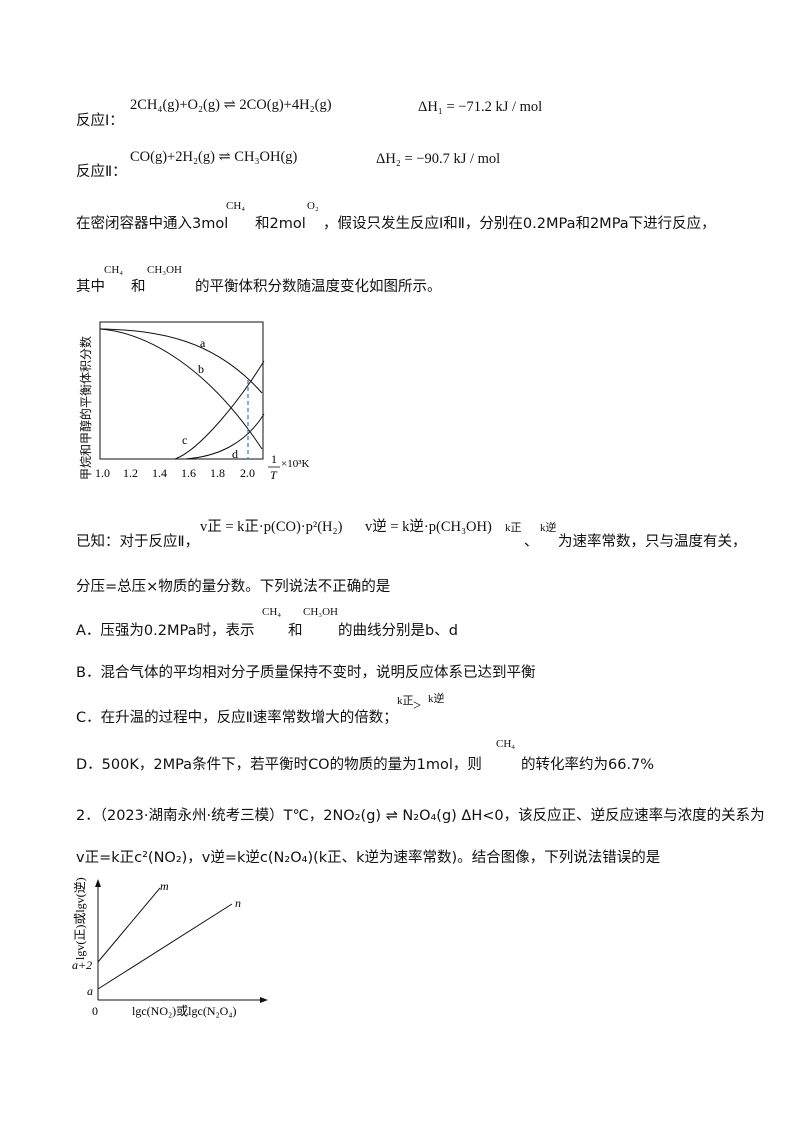 Image resolution: width=800 pixels, height=1132 pixels. What do you see at coordinates (165, 631) in the screenshot?
I see `option-a-text-1: A．压强为0.2MPa时，表示` at bounding box center [165, 631].